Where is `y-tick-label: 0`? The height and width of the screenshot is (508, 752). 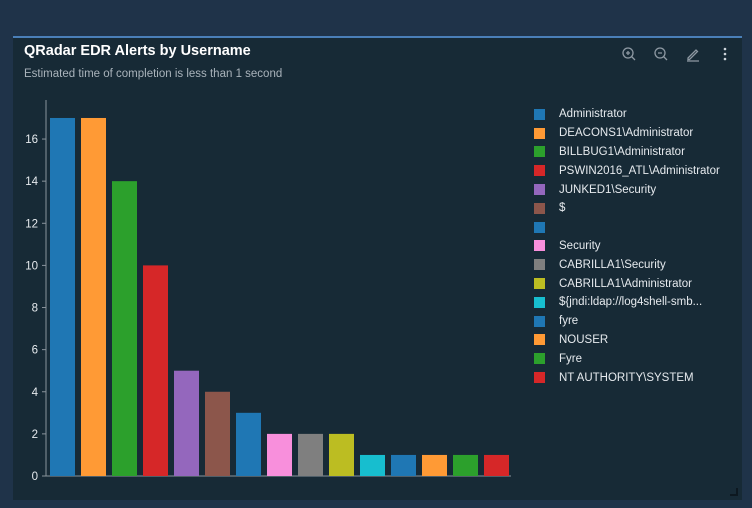 y-tick-label: 0 is located at coordinates (35, 477).